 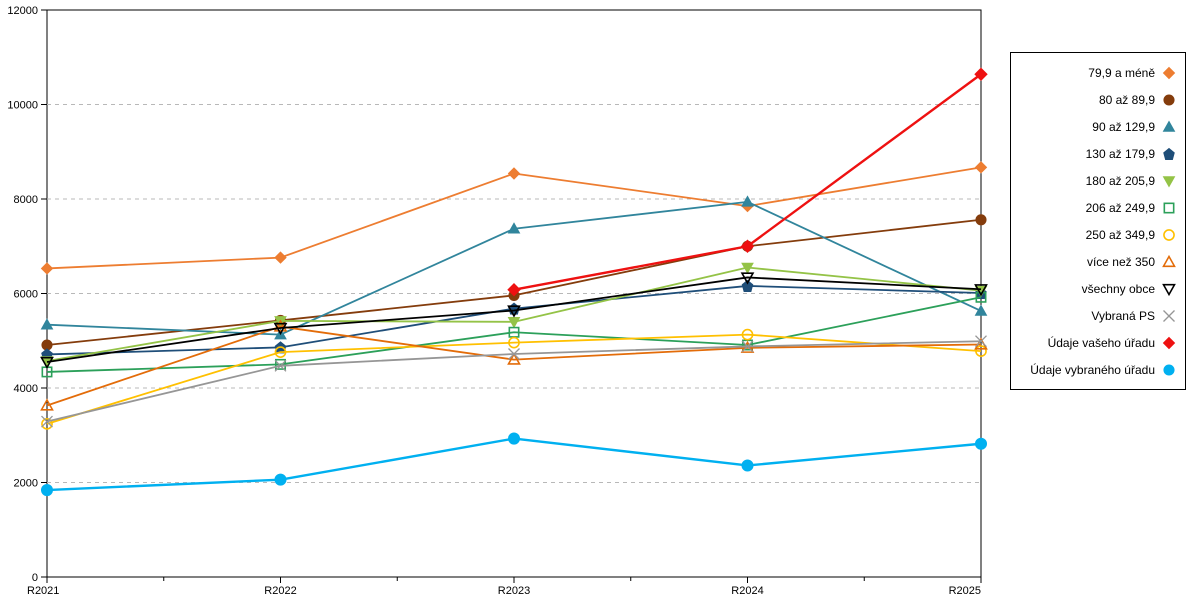 What do you see at coordinates (747, 591) in the screenshot?
I see `x-tick-label: R2024` at bounding box center [747, 591].